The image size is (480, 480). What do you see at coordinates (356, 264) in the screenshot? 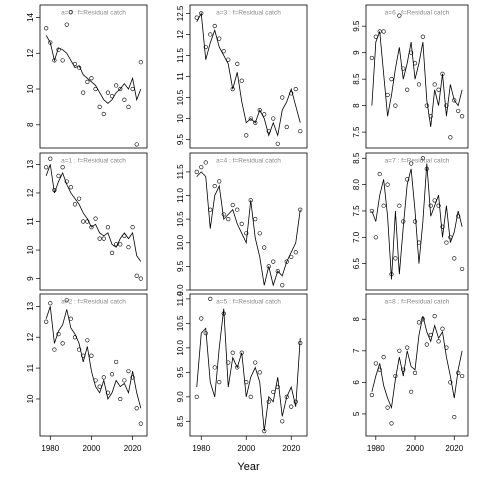
I see `y-tick-label: 6.5` at bounding box center [356, 264].